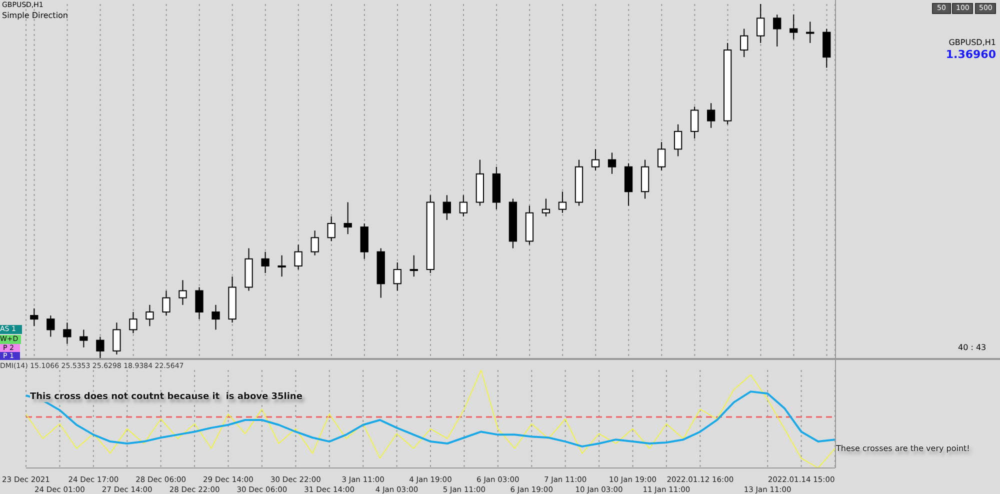  Describe the element at coordinates (972, 347) in the screenshot. I see `text: 40 : 43` at that location.